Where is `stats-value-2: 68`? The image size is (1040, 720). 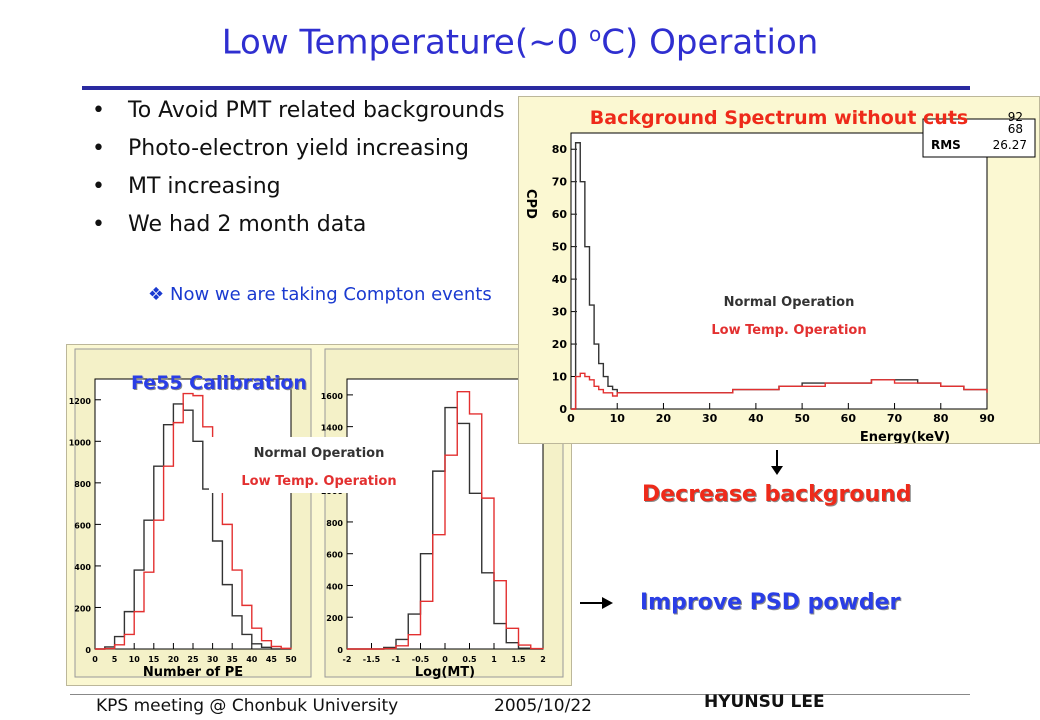 stats-value-2: 68 is located at coordinates (1015, 129).